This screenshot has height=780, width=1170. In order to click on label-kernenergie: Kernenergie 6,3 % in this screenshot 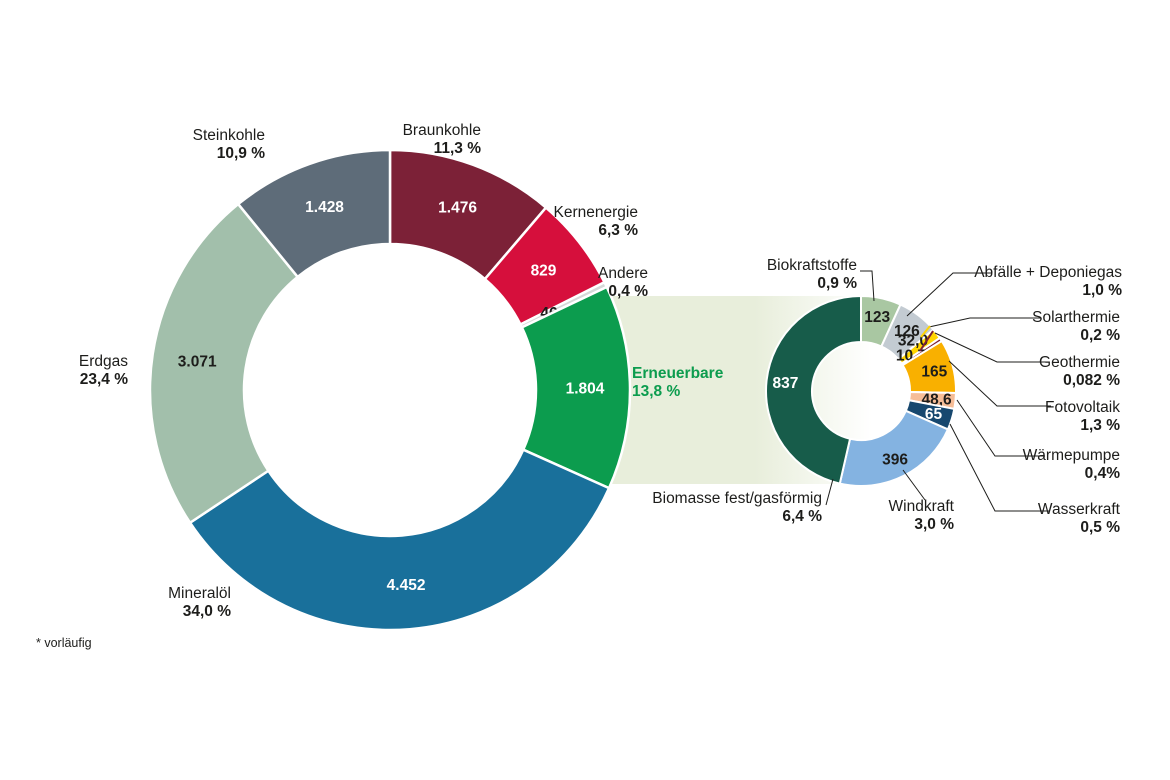, I will do `click(596, 222)`.